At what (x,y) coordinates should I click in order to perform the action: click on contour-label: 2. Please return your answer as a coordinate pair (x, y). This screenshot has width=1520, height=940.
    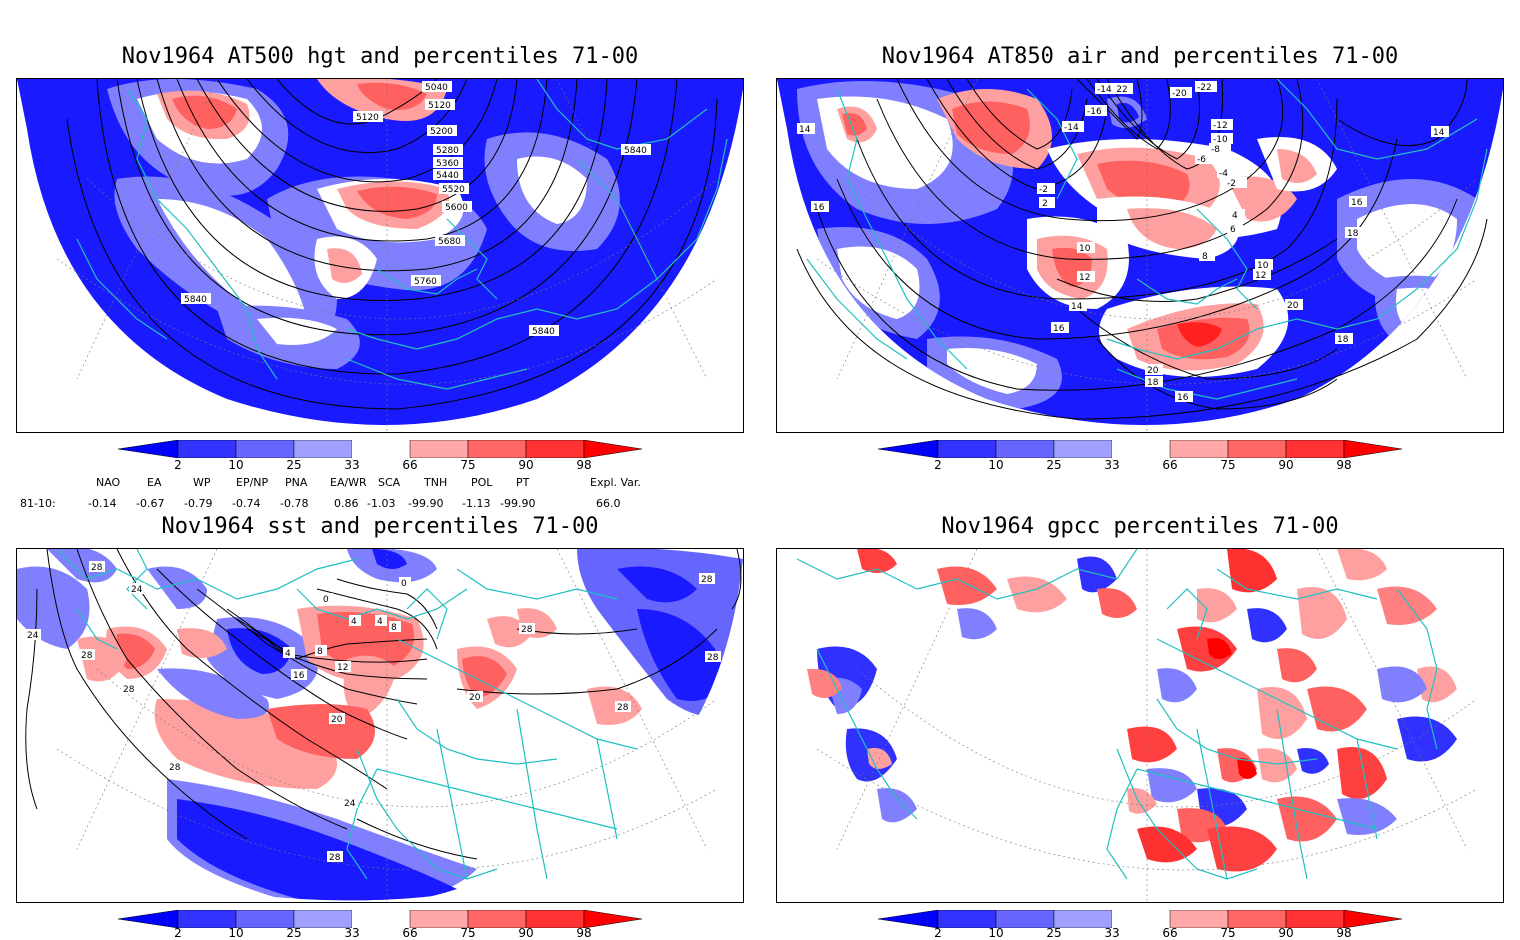
    Looking at the image, I should click on (1045, 204).